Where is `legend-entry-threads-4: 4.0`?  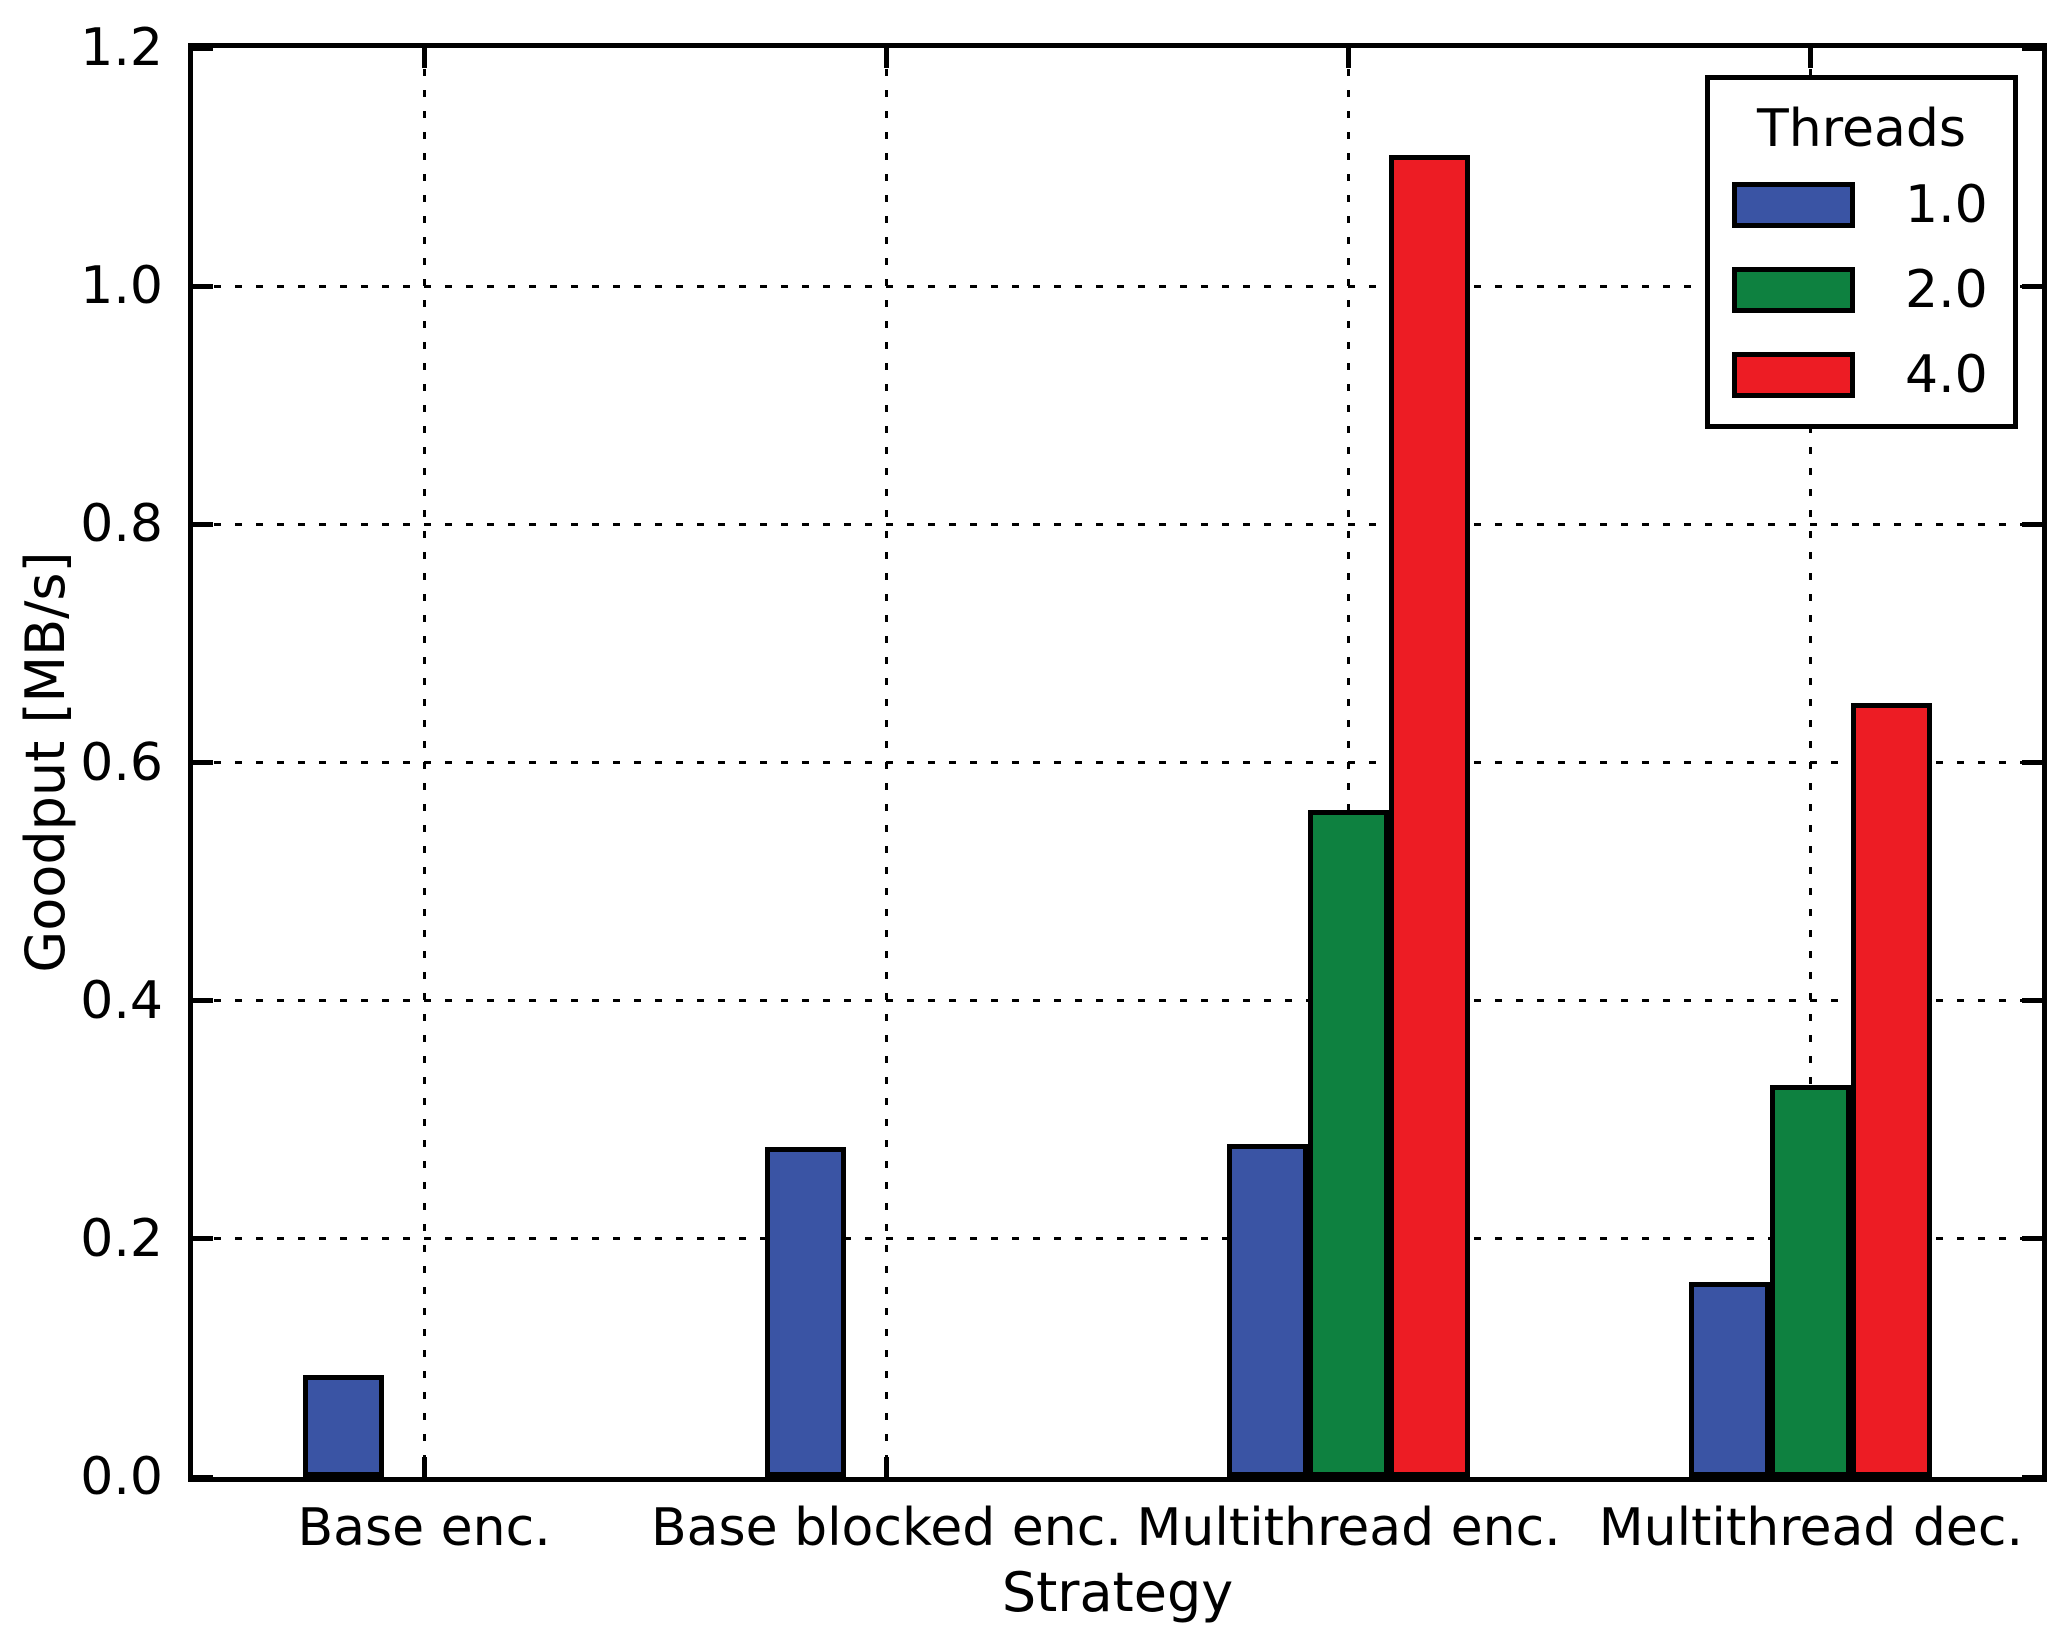 legend-entry-threads-4: 4.0 is located at coordinates (1860, 375).